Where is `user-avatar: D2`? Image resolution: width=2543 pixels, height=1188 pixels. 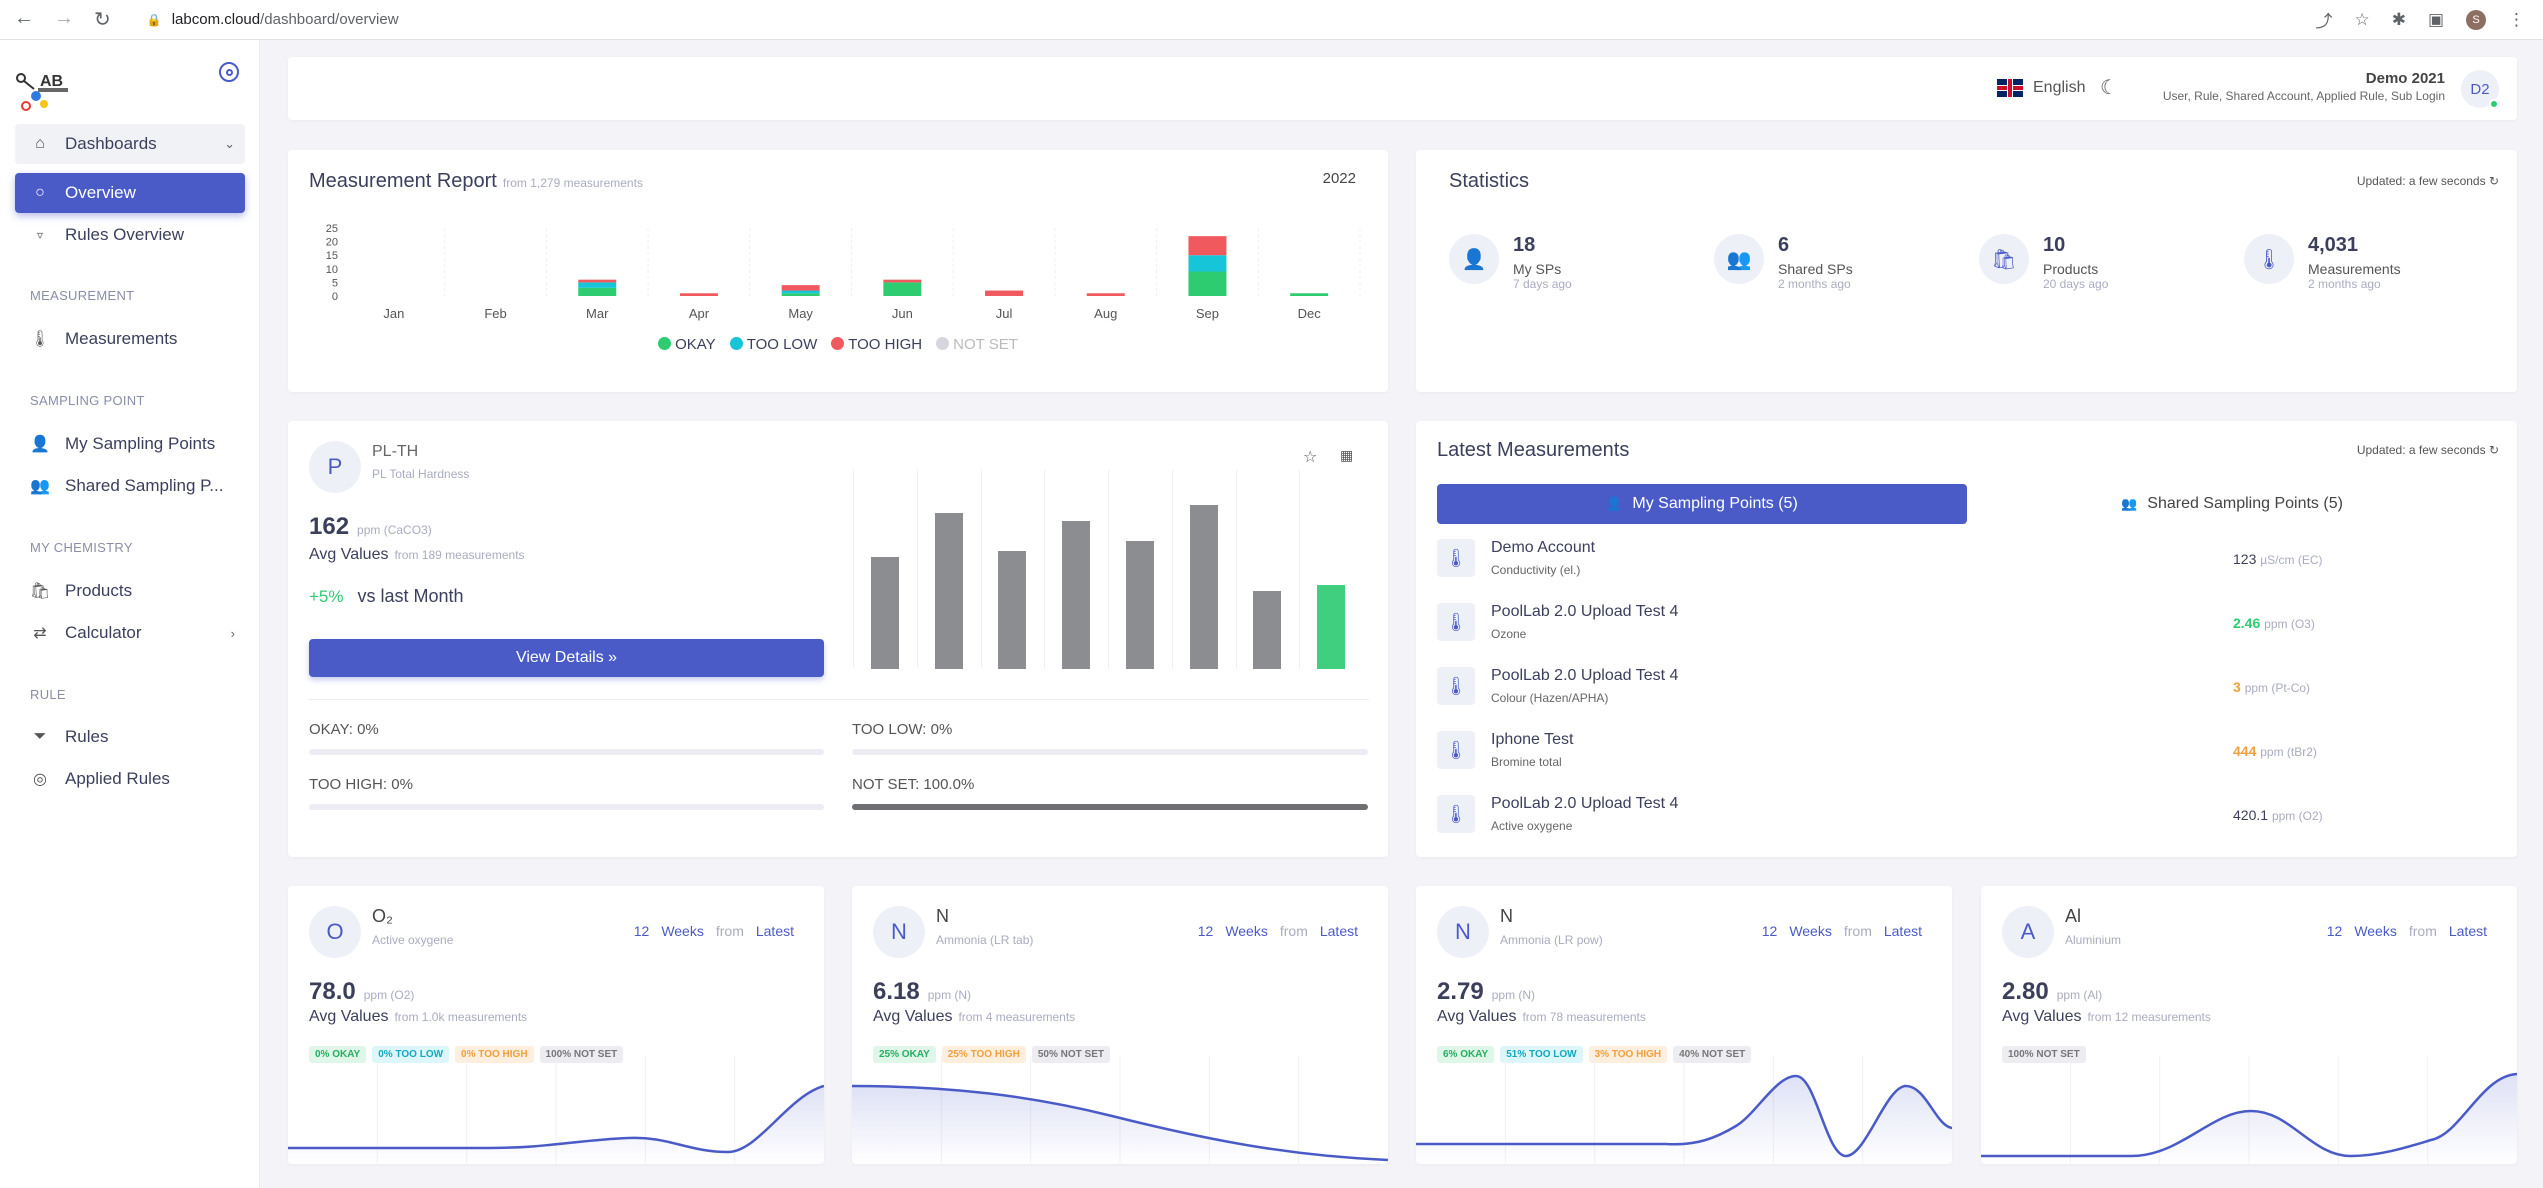
user-avatar: D2 is located at coordinates (2480, 89).